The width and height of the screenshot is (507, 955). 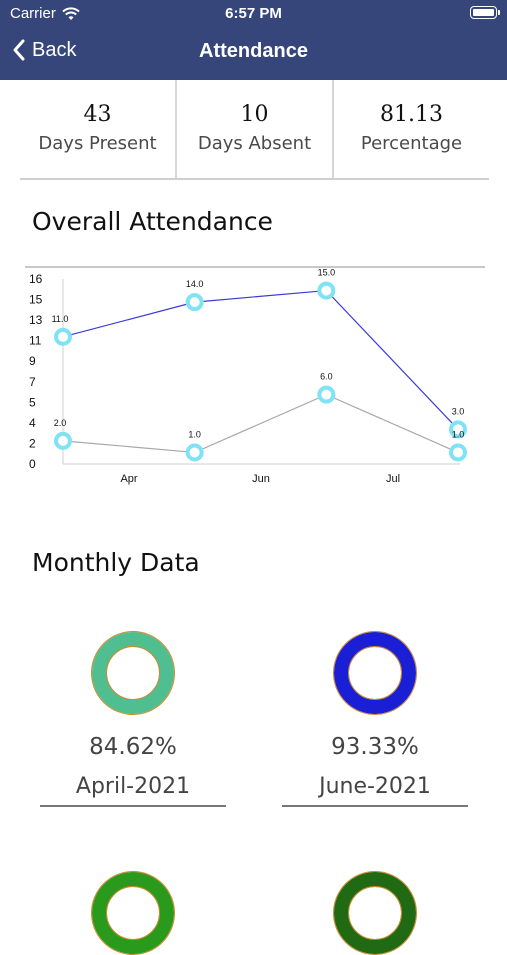 What do you see at coordinates (33, 13) in the screenshot?
I see `carrier-label: Carrier` at bounding box center [33, 13].